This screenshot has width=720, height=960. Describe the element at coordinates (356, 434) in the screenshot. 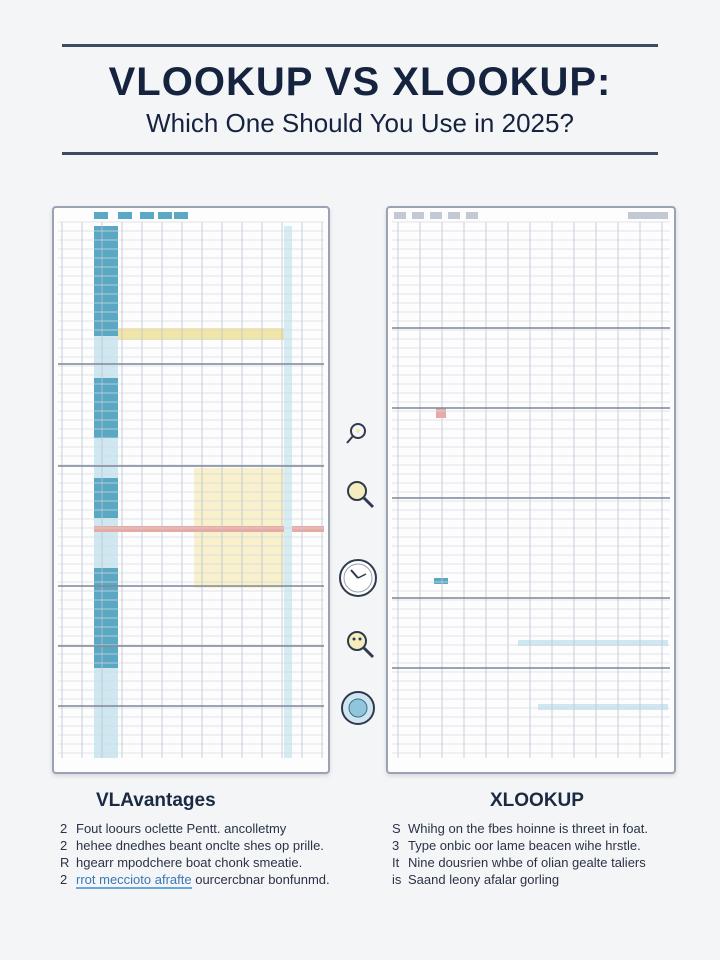

I see `key-icon` at that location.